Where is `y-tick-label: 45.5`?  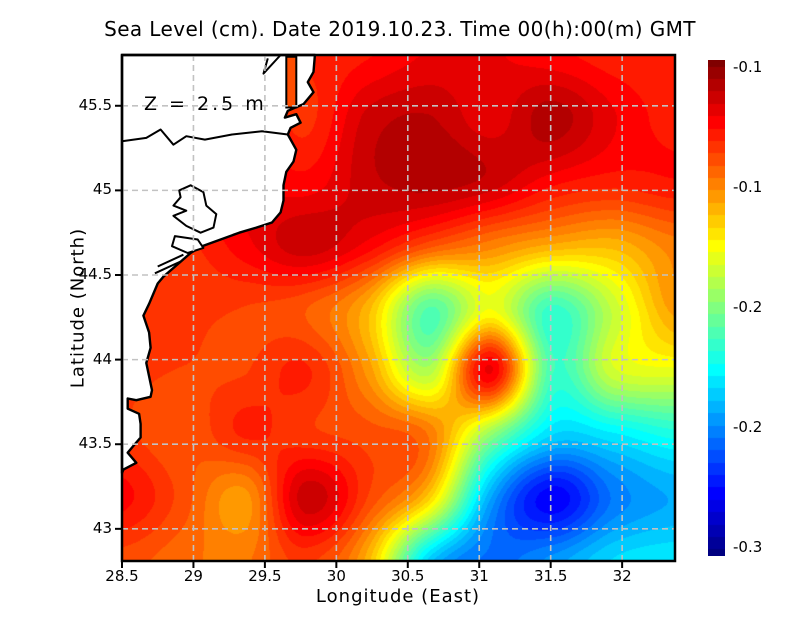 y-tick-label: 45.5 is located at coordinates (95, 104).